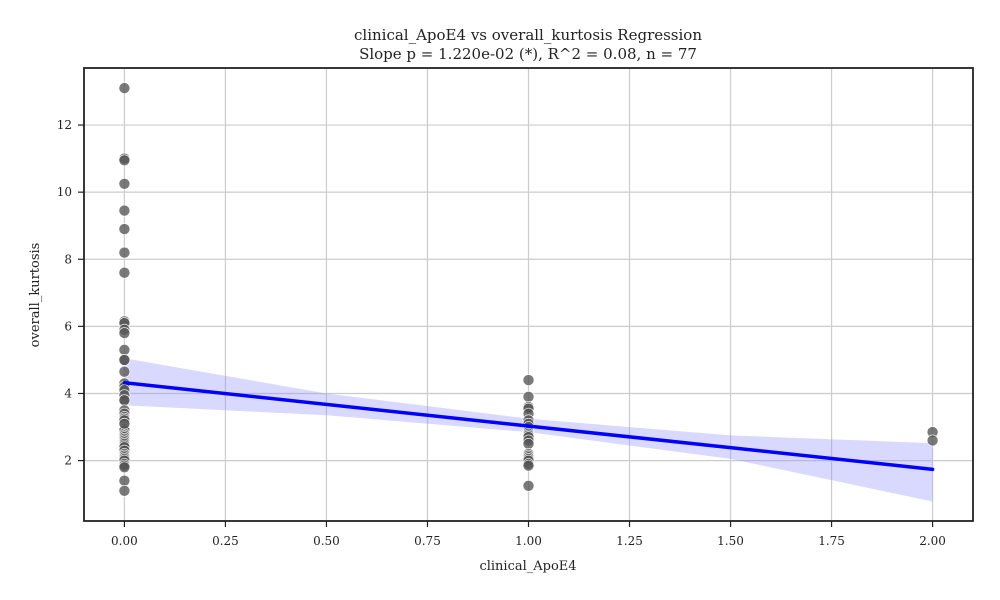  I want to click on y-tick-label: 10, so click(64, 192).